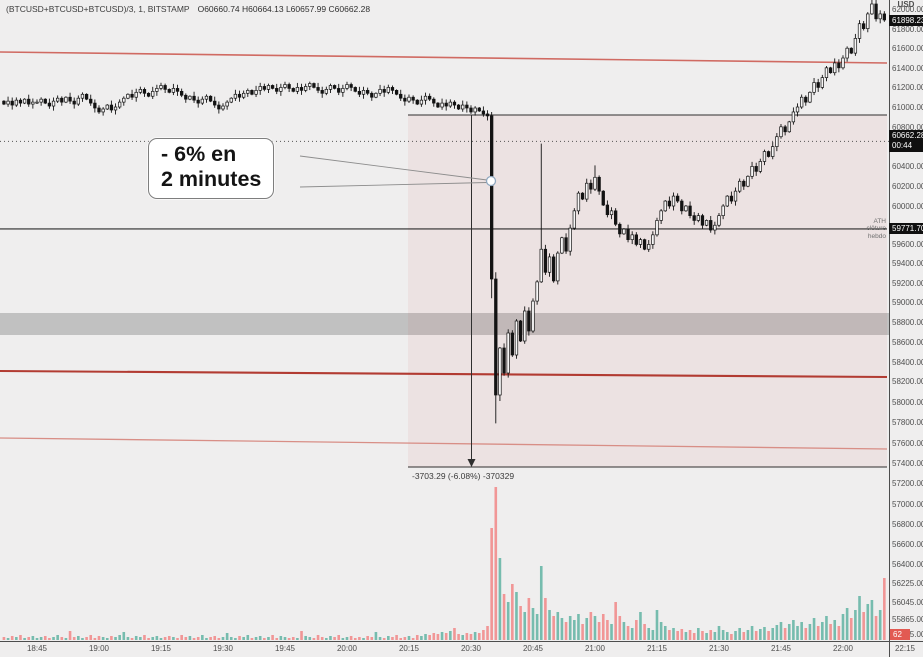  I want to click on price-tick: 57000.00, so click(907, 504).